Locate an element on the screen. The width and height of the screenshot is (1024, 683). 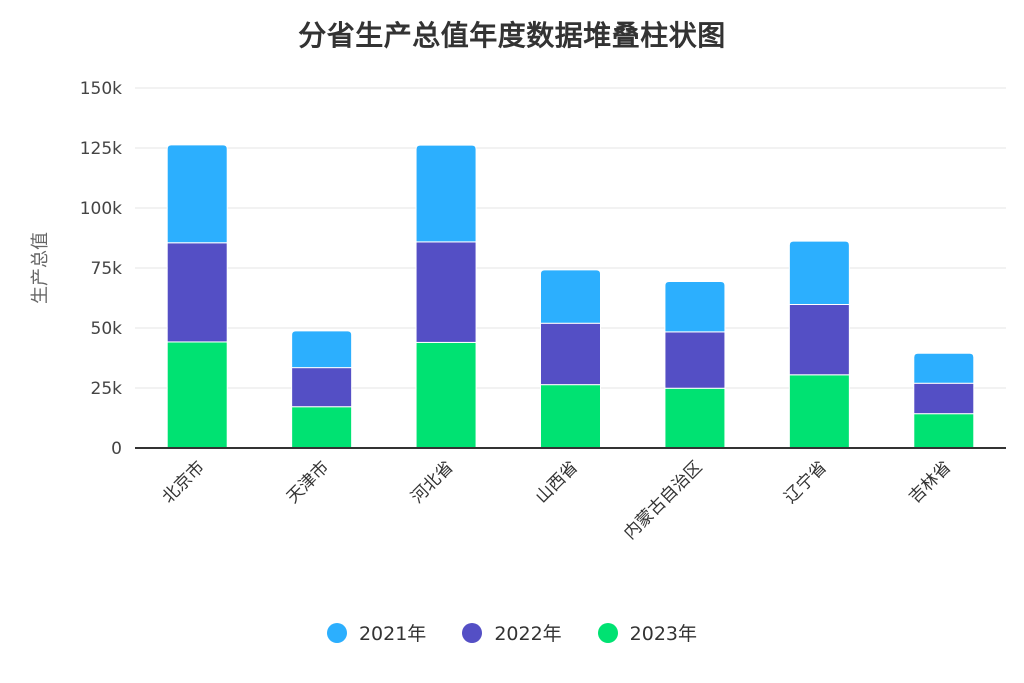
x-category-label: 北京市 is located at coordinates (184, 482).